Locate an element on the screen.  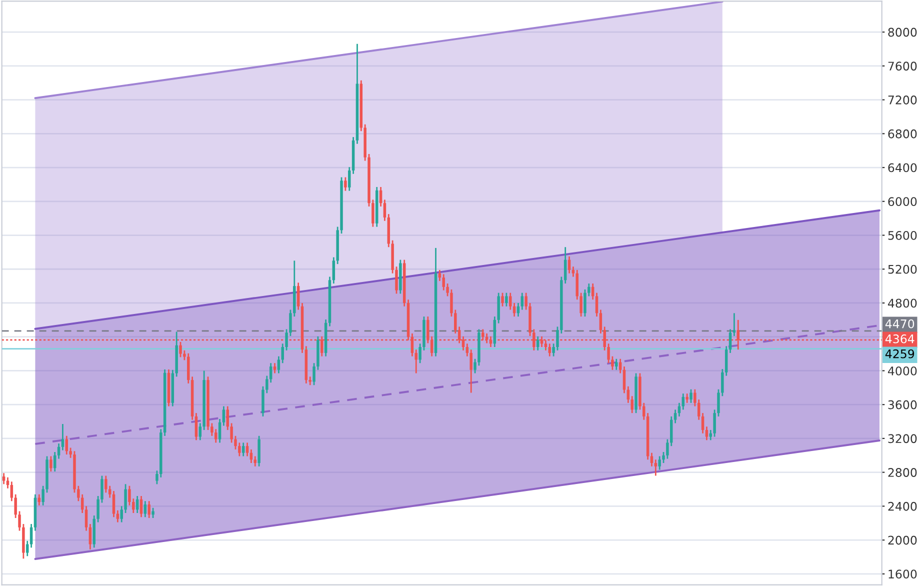
y-tick-label: 4800 is located at coordinates (902, 303).